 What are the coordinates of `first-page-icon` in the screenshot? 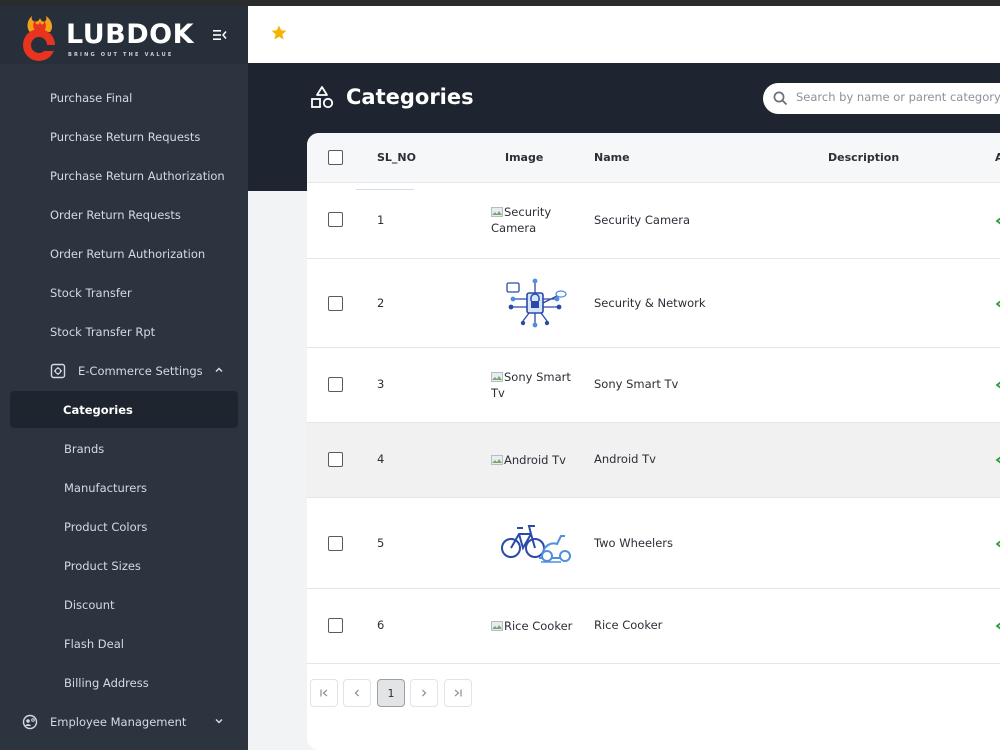 It's located at (324, 693).